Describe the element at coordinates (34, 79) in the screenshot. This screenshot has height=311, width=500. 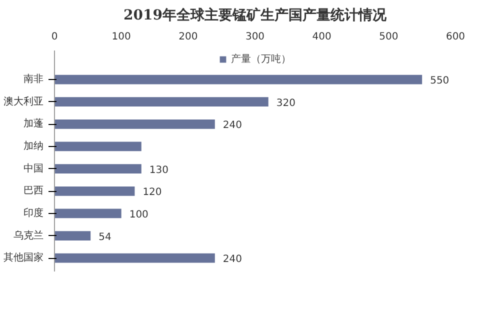
I see `y-tick-label: 南非` at that location.